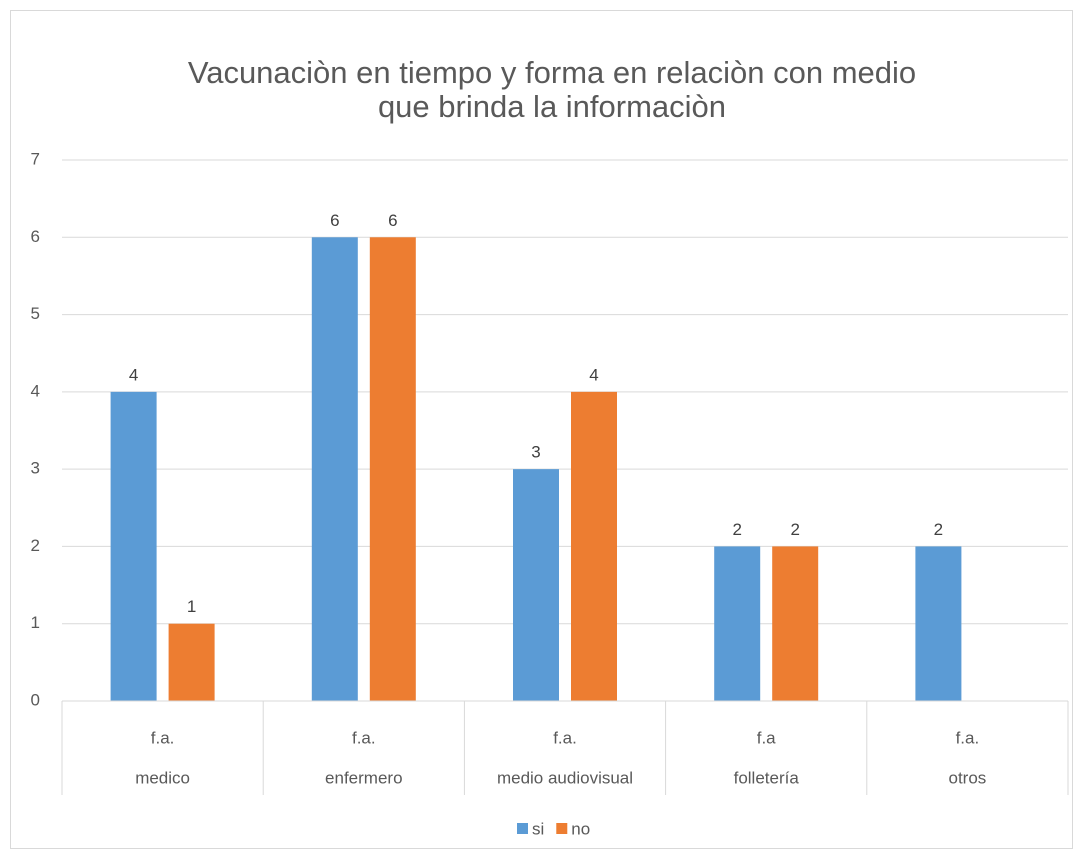  What do you see at coordinates (538, 828) in the screenshot?
I see `legend-label: si` at bounding box center [538, 828].